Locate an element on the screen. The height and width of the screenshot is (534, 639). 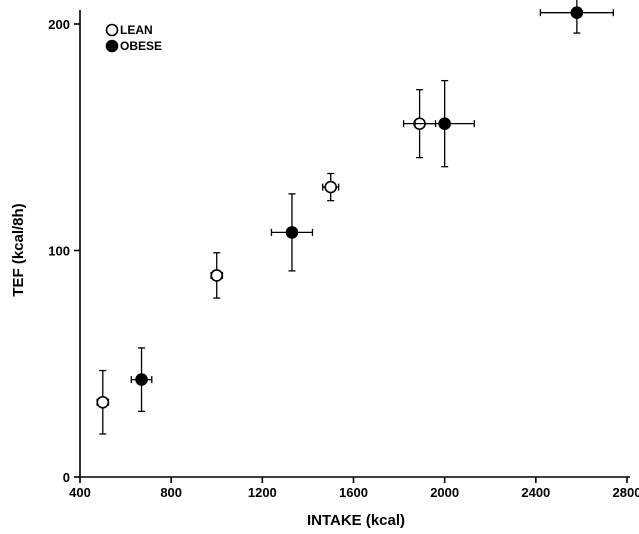
legend-lean-marker is located at coordinates (112, 30).